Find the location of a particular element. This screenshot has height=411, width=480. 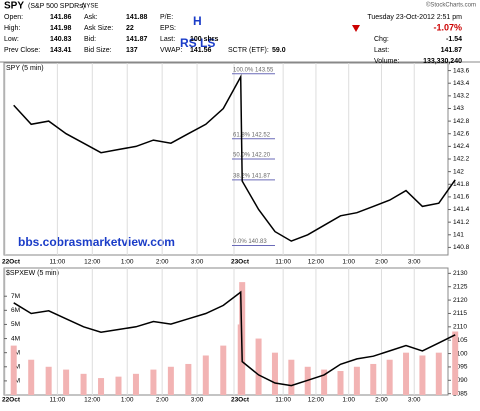

y-tick-label: 142.2 is located at coordinates (461, 159).